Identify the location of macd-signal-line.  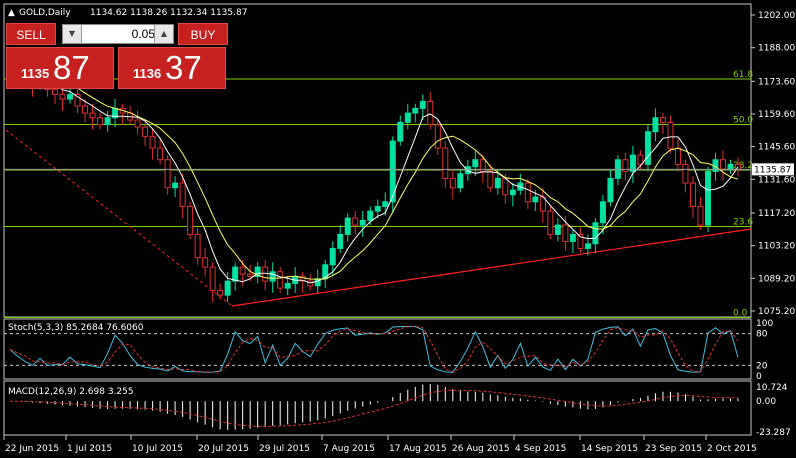
(374, 408).